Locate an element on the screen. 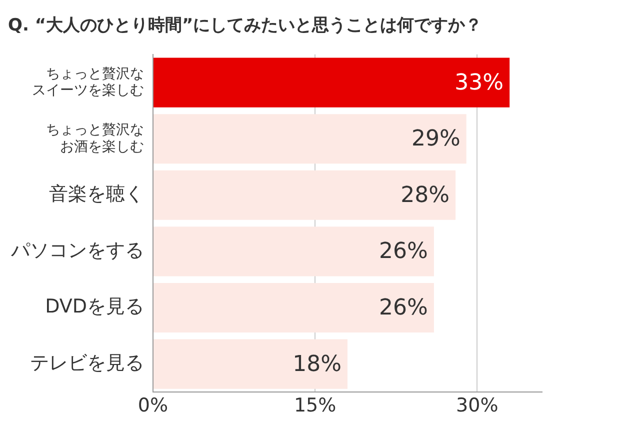 The width and height of the screenshot is (640, 433). data-label: 33% is located at coordinates (479, 83).